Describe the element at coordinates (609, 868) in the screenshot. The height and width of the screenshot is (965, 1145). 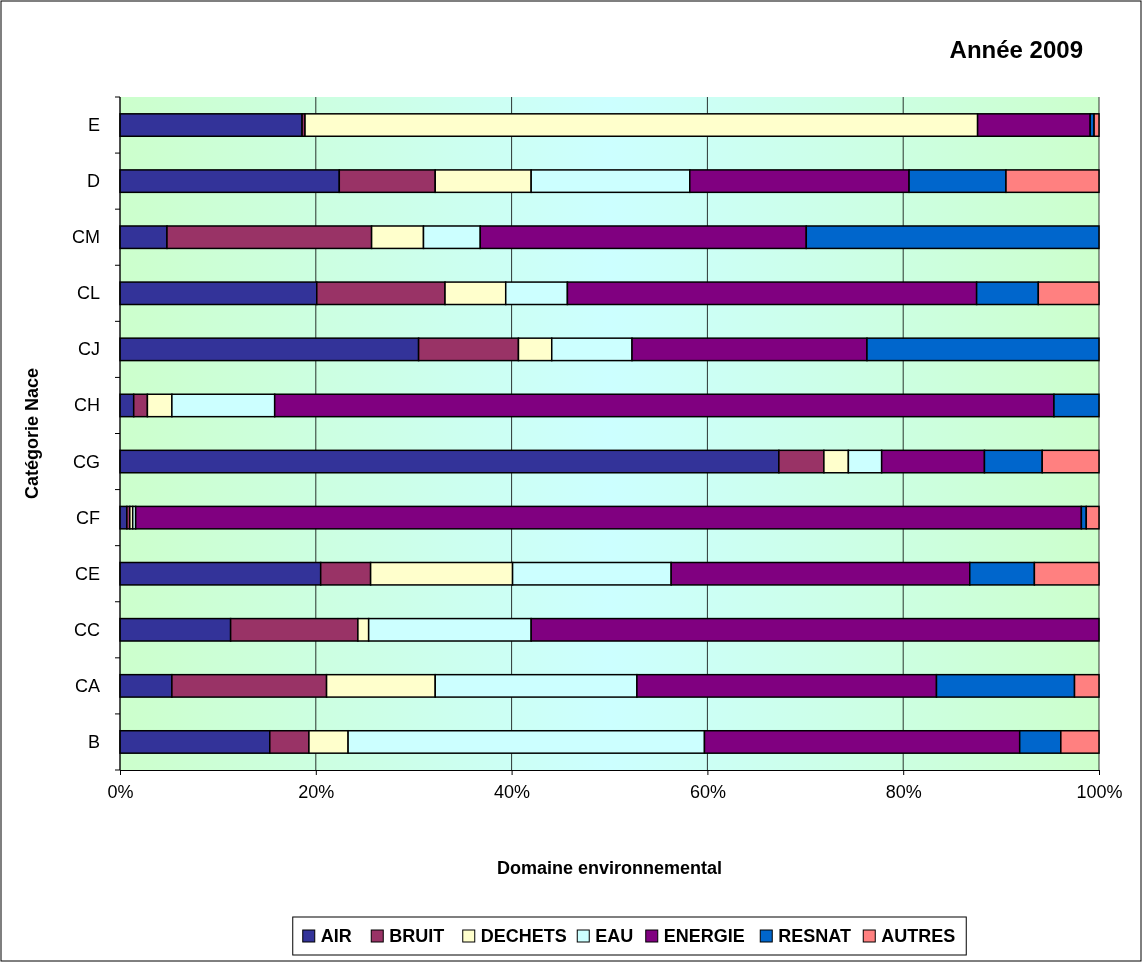
I see `x-axis-title: Domaine environnemental` at that location.